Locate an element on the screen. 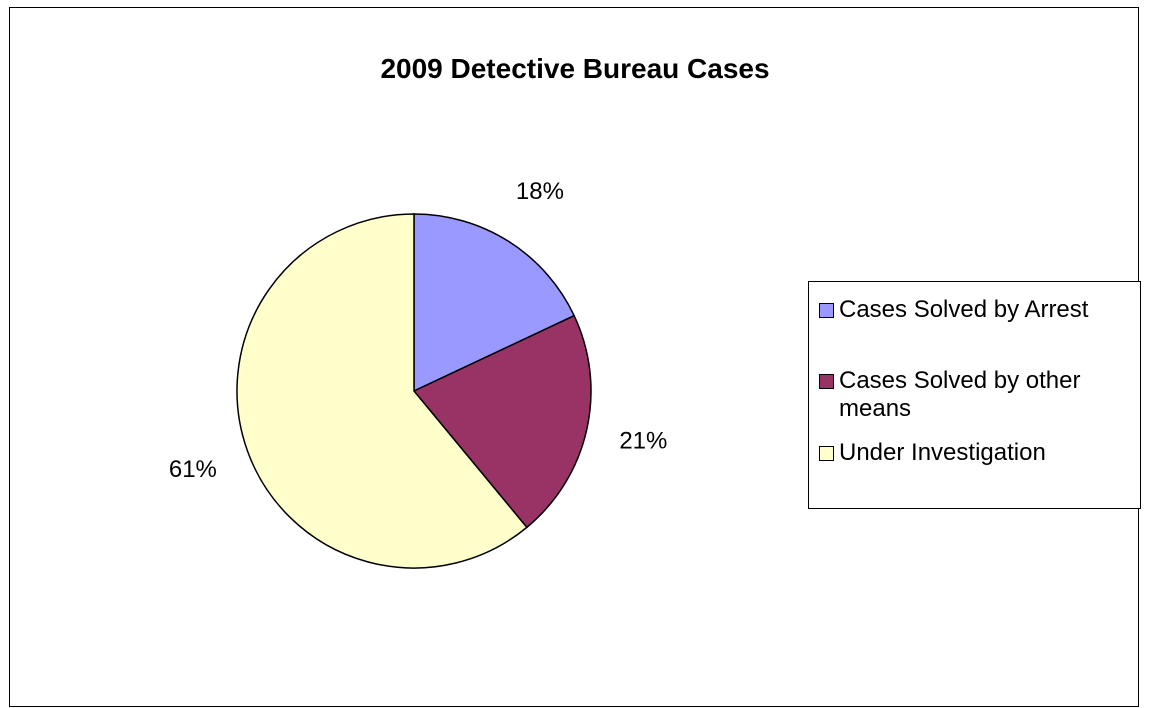 This screenshot has height=708, width=1150. legend-item-arrest: Cases Solved by Arrest is located at coordinates (979, 310).